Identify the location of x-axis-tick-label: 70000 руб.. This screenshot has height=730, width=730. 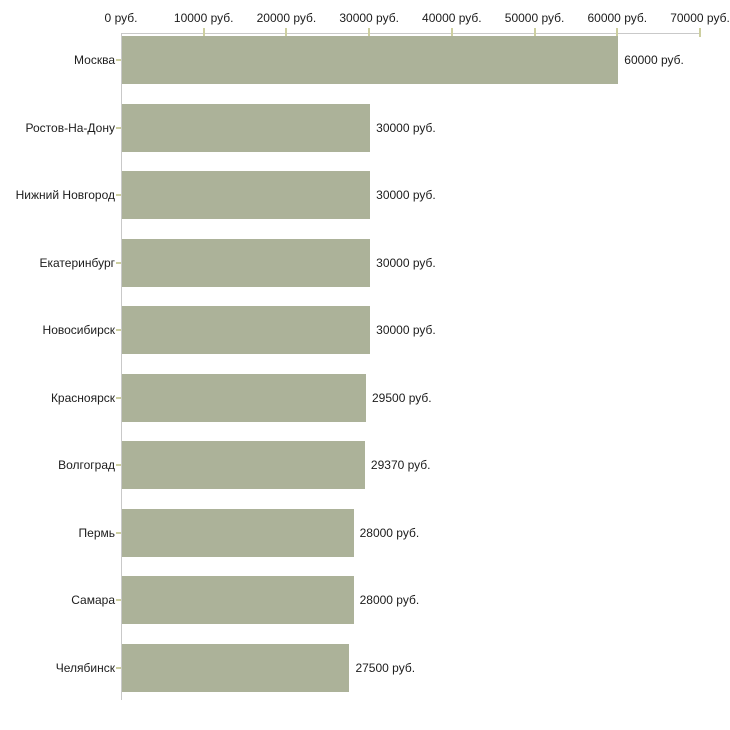
(700, 18).